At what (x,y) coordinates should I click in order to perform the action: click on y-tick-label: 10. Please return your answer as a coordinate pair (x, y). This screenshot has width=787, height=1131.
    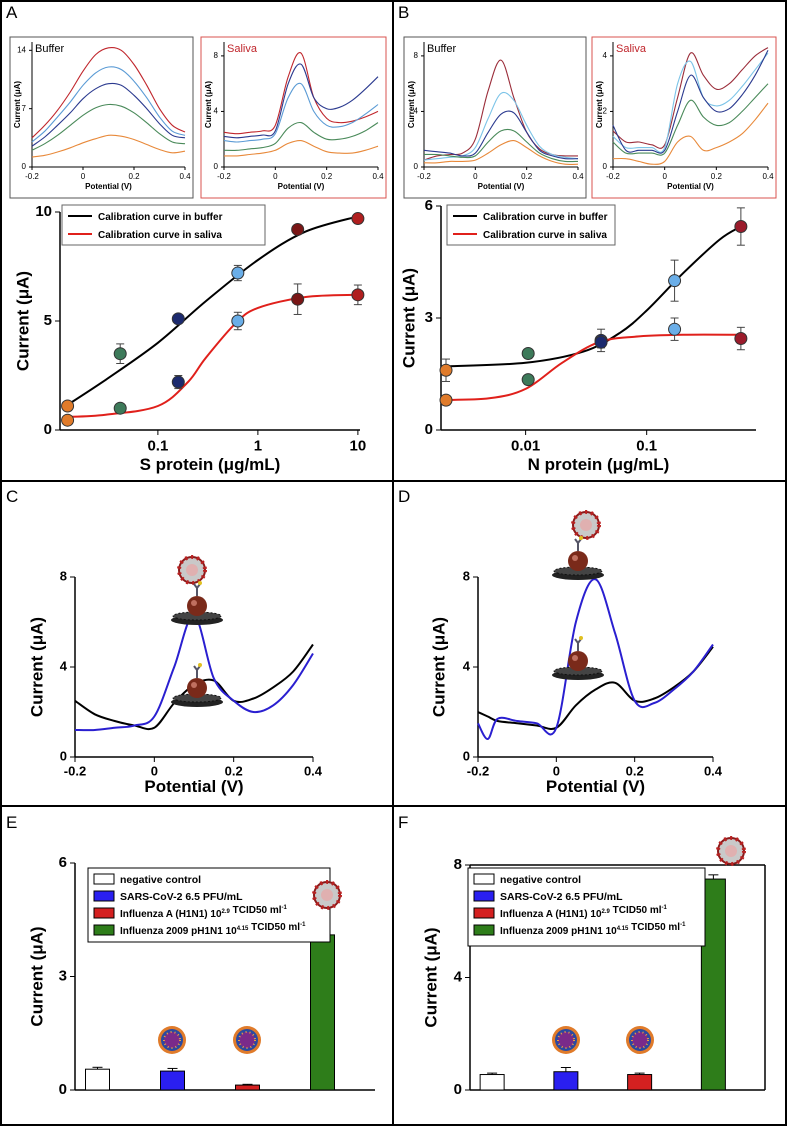
    Looking at the image, I should click on (43, 211).